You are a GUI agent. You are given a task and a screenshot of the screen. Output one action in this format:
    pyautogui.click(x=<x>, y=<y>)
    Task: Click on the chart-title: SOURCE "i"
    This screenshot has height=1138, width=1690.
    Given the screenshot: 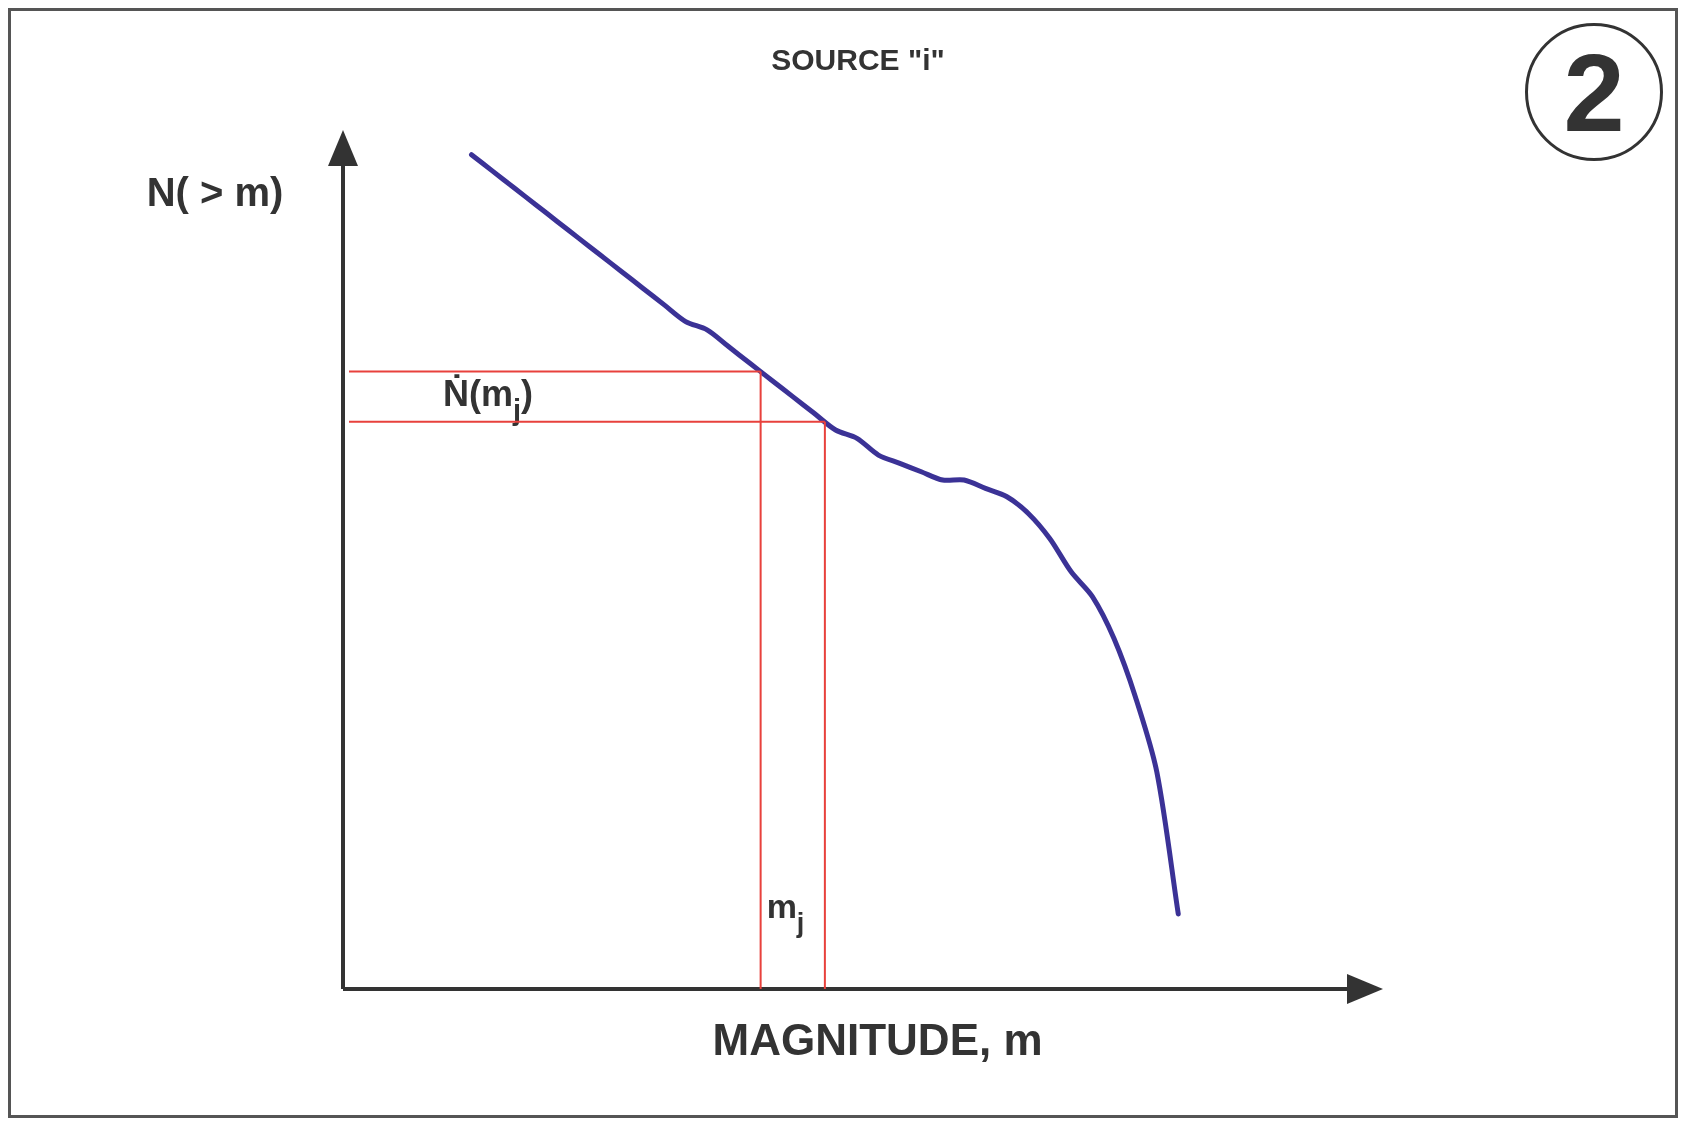 What is the action you would take?
    pyautogui.click(x=858, y=60)
    